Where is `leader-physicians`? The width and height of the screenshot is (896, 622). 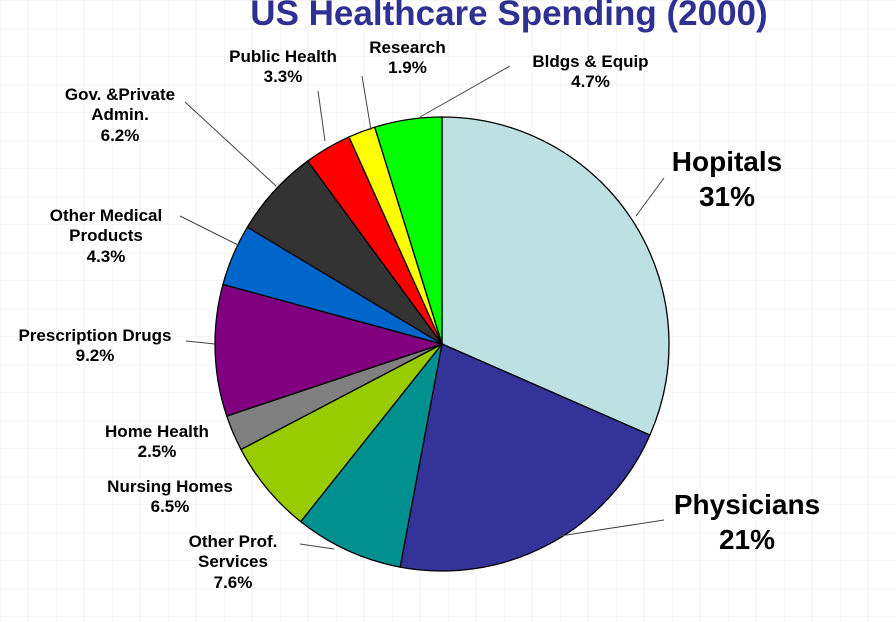 leader-physicians is located at coordinates (612, 528).